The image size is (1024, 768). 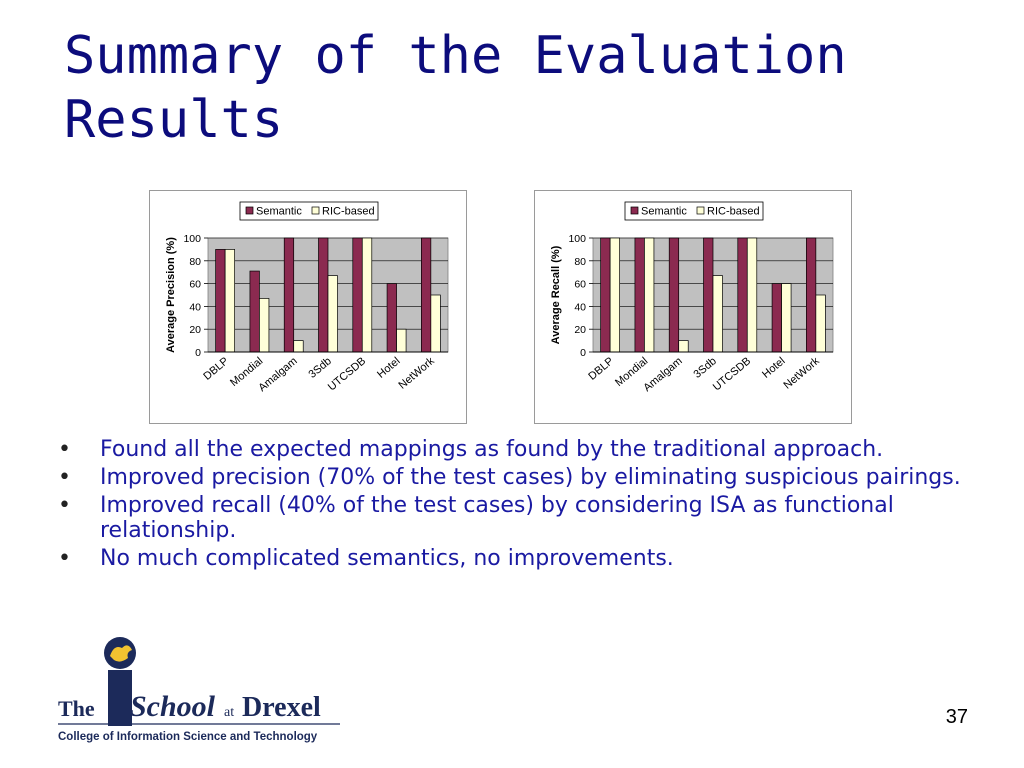 I want to click on dragon-emblem-icon, so click(x=120, y=653).